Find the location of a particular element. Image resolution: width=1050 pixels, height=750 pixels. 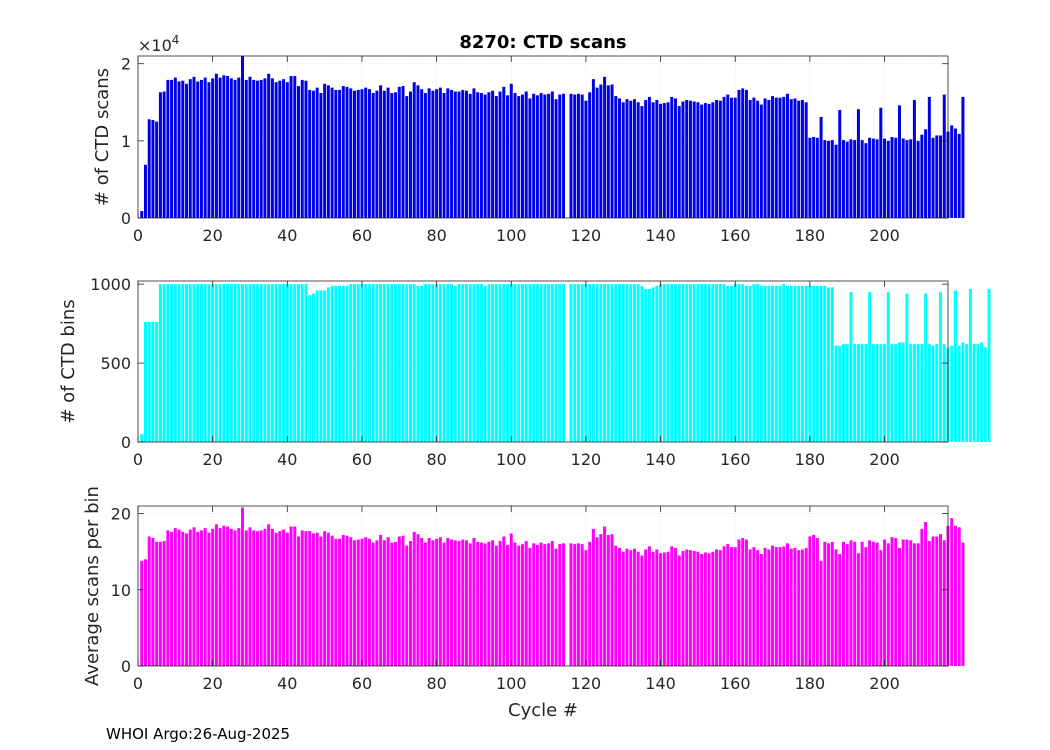

x-tick-label: 200 is located at coordinates (884, 459).